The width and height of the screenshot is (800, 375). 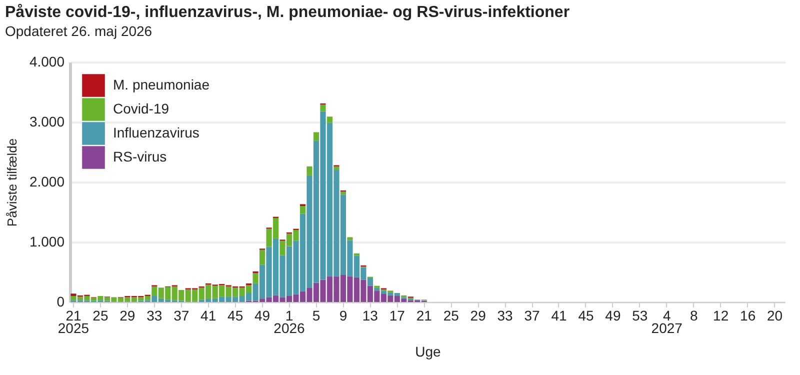 I want to click on y-tick-label: 4.000, so click(x=47, y=62).